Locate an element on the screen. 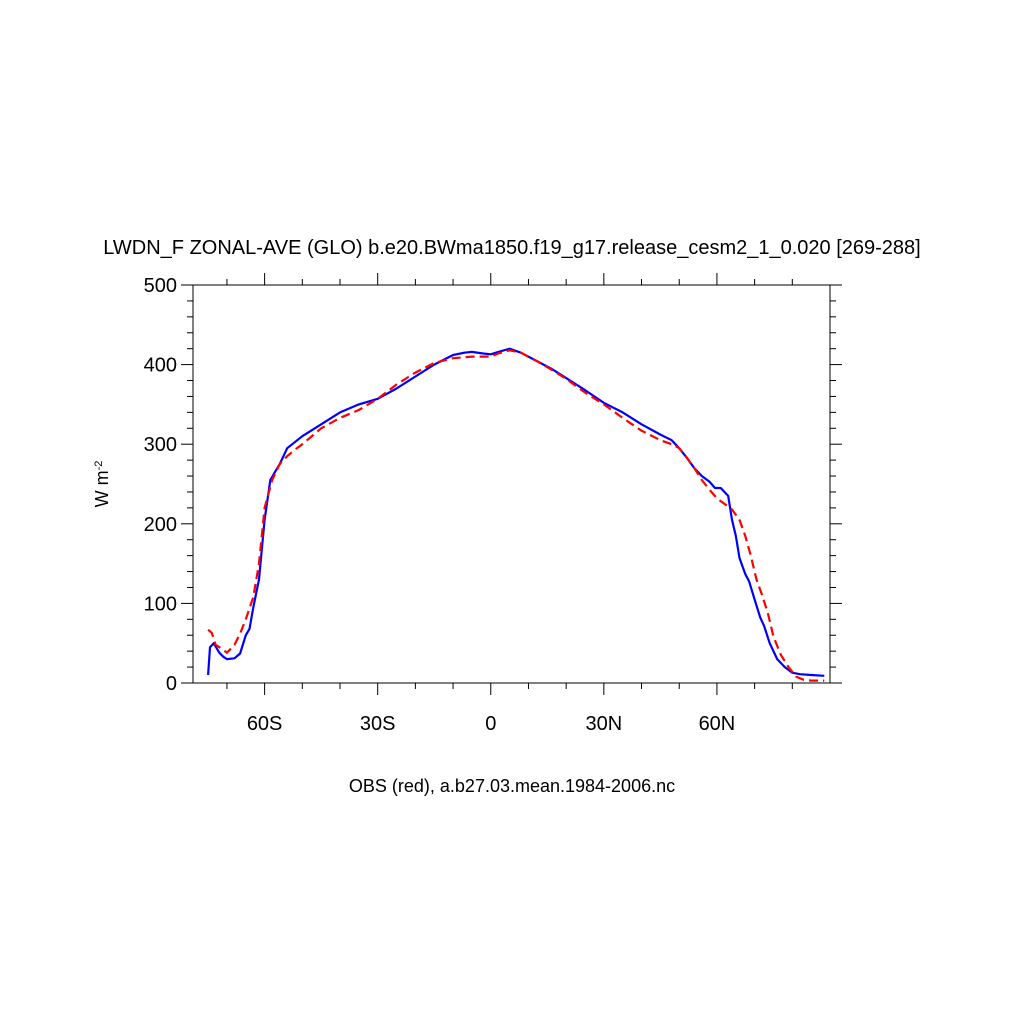  y-tick-label: 200 is located at coordinates (160, 525).